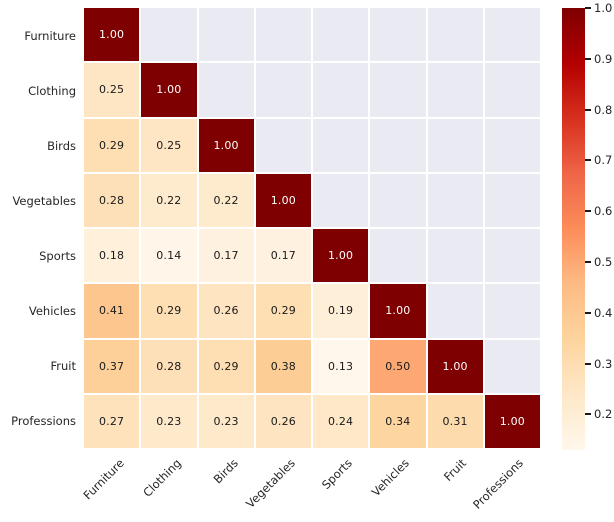  Describe the element at coordinates (341, 311) in the screenshot. I see `heatmap-cell: 0.19` at that location.